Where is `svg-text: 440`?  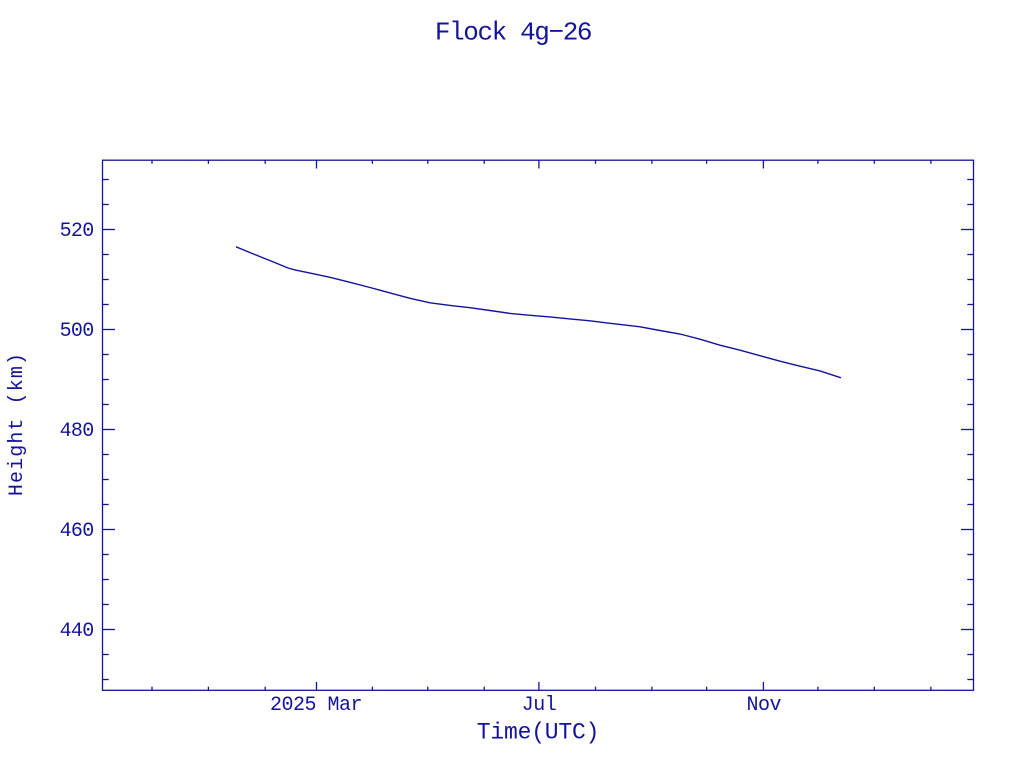
svg-text: 440 is located at coordinates (77, 631).